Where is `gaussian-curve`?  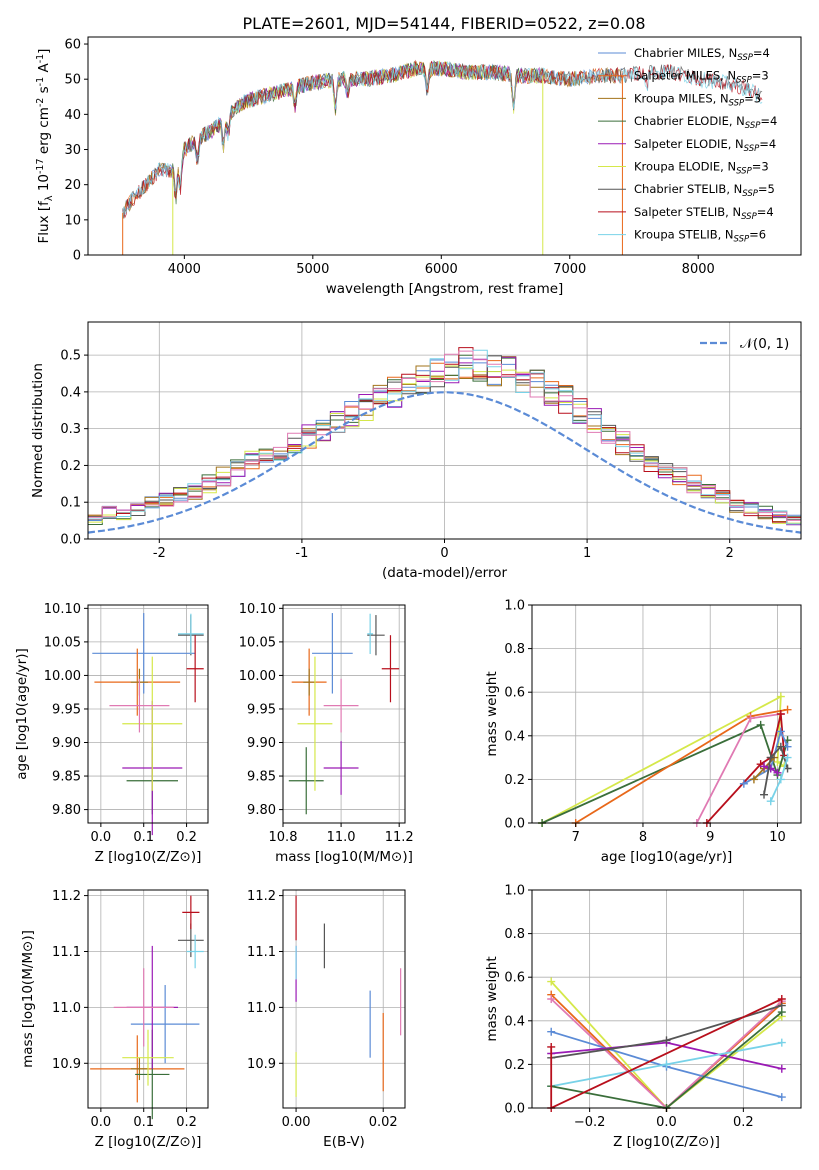
gaussian-curve is located at coordinates (444, 462).